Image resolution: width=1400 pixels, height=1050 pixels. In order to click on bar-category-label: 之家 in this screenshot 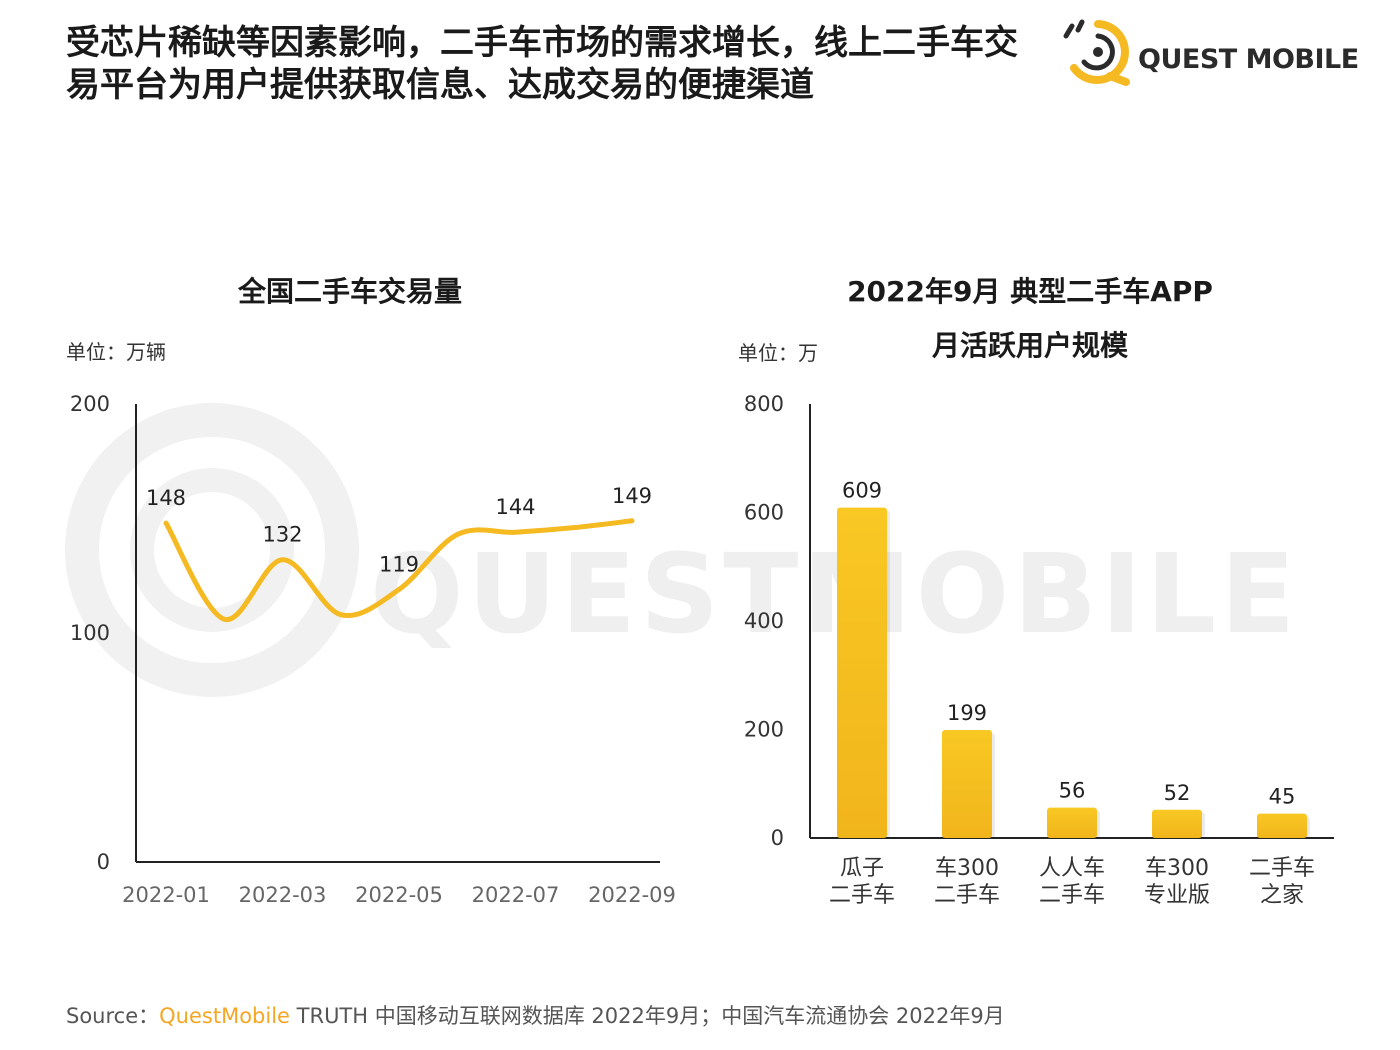, I will do `click(1282, 895)`.